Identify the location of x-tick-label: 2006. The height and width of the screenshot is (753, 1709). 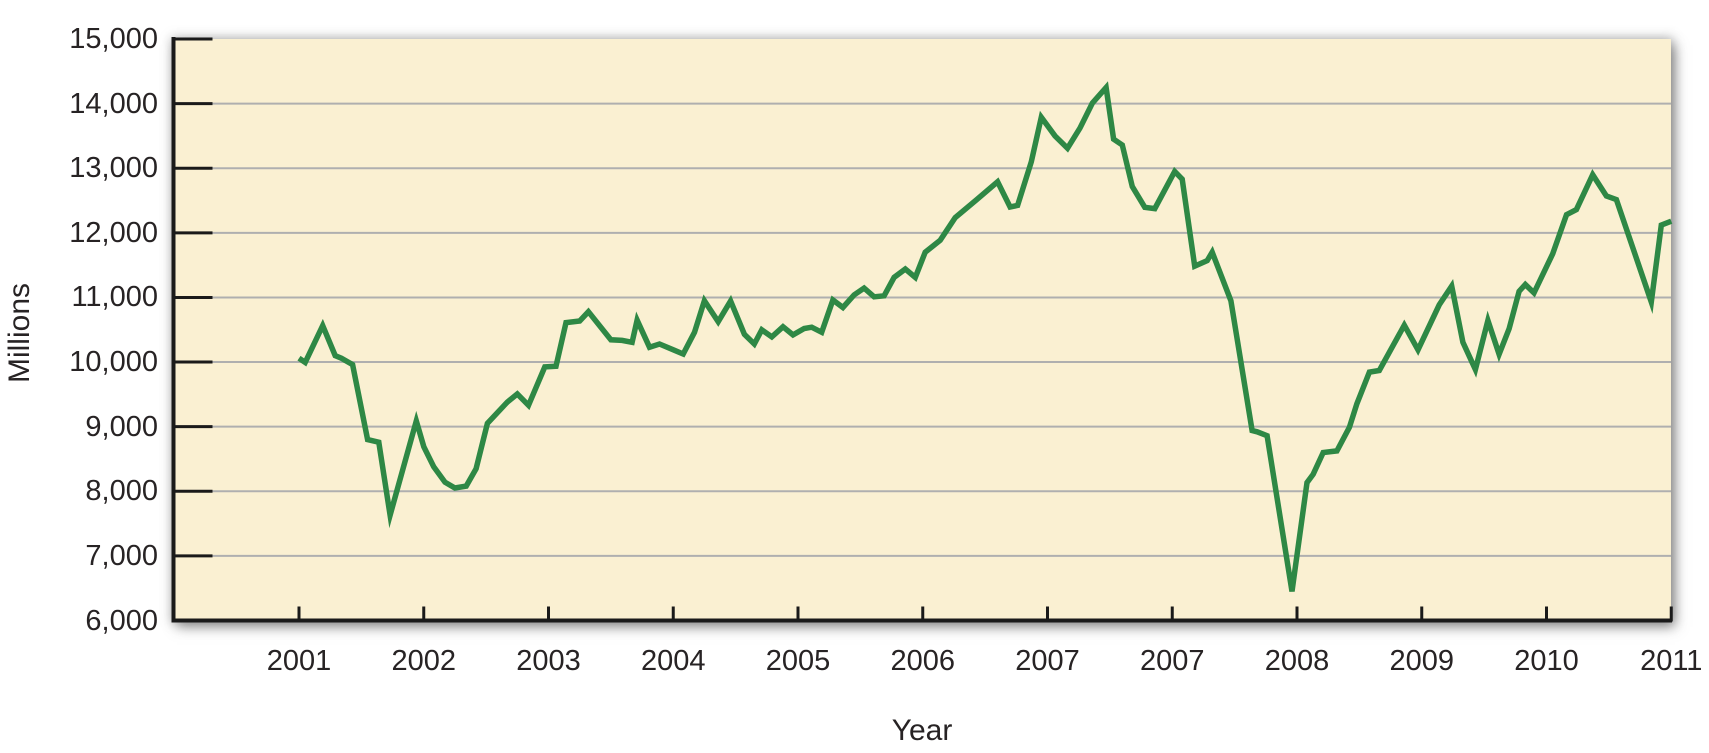
(922, 661).